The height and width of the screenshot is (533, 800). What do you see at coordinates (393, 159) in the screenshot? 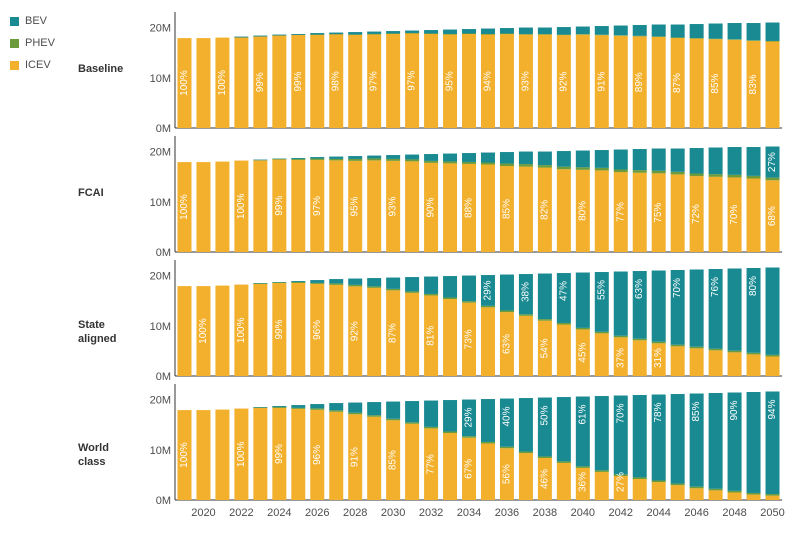
I see `bar-phev-2030` at bounding box center [393, 159].